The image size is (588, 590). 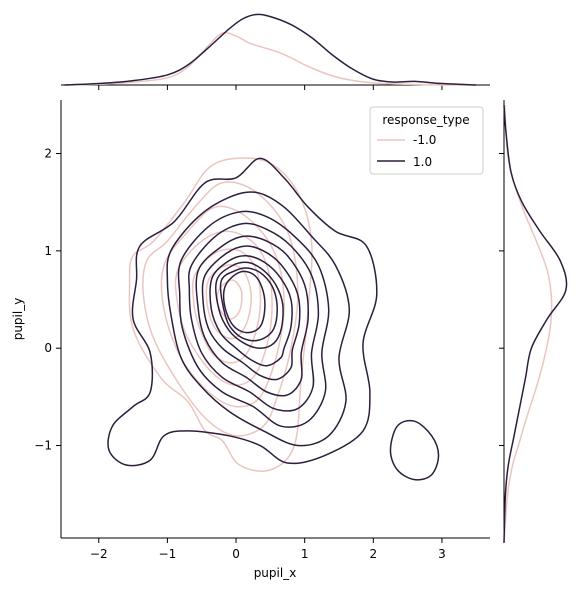 What do you see at coordinates (268, 549) in the screenshot?
I see `x-ticks: −2 −1 0 1 2 3` at bounding box center [268, 549].